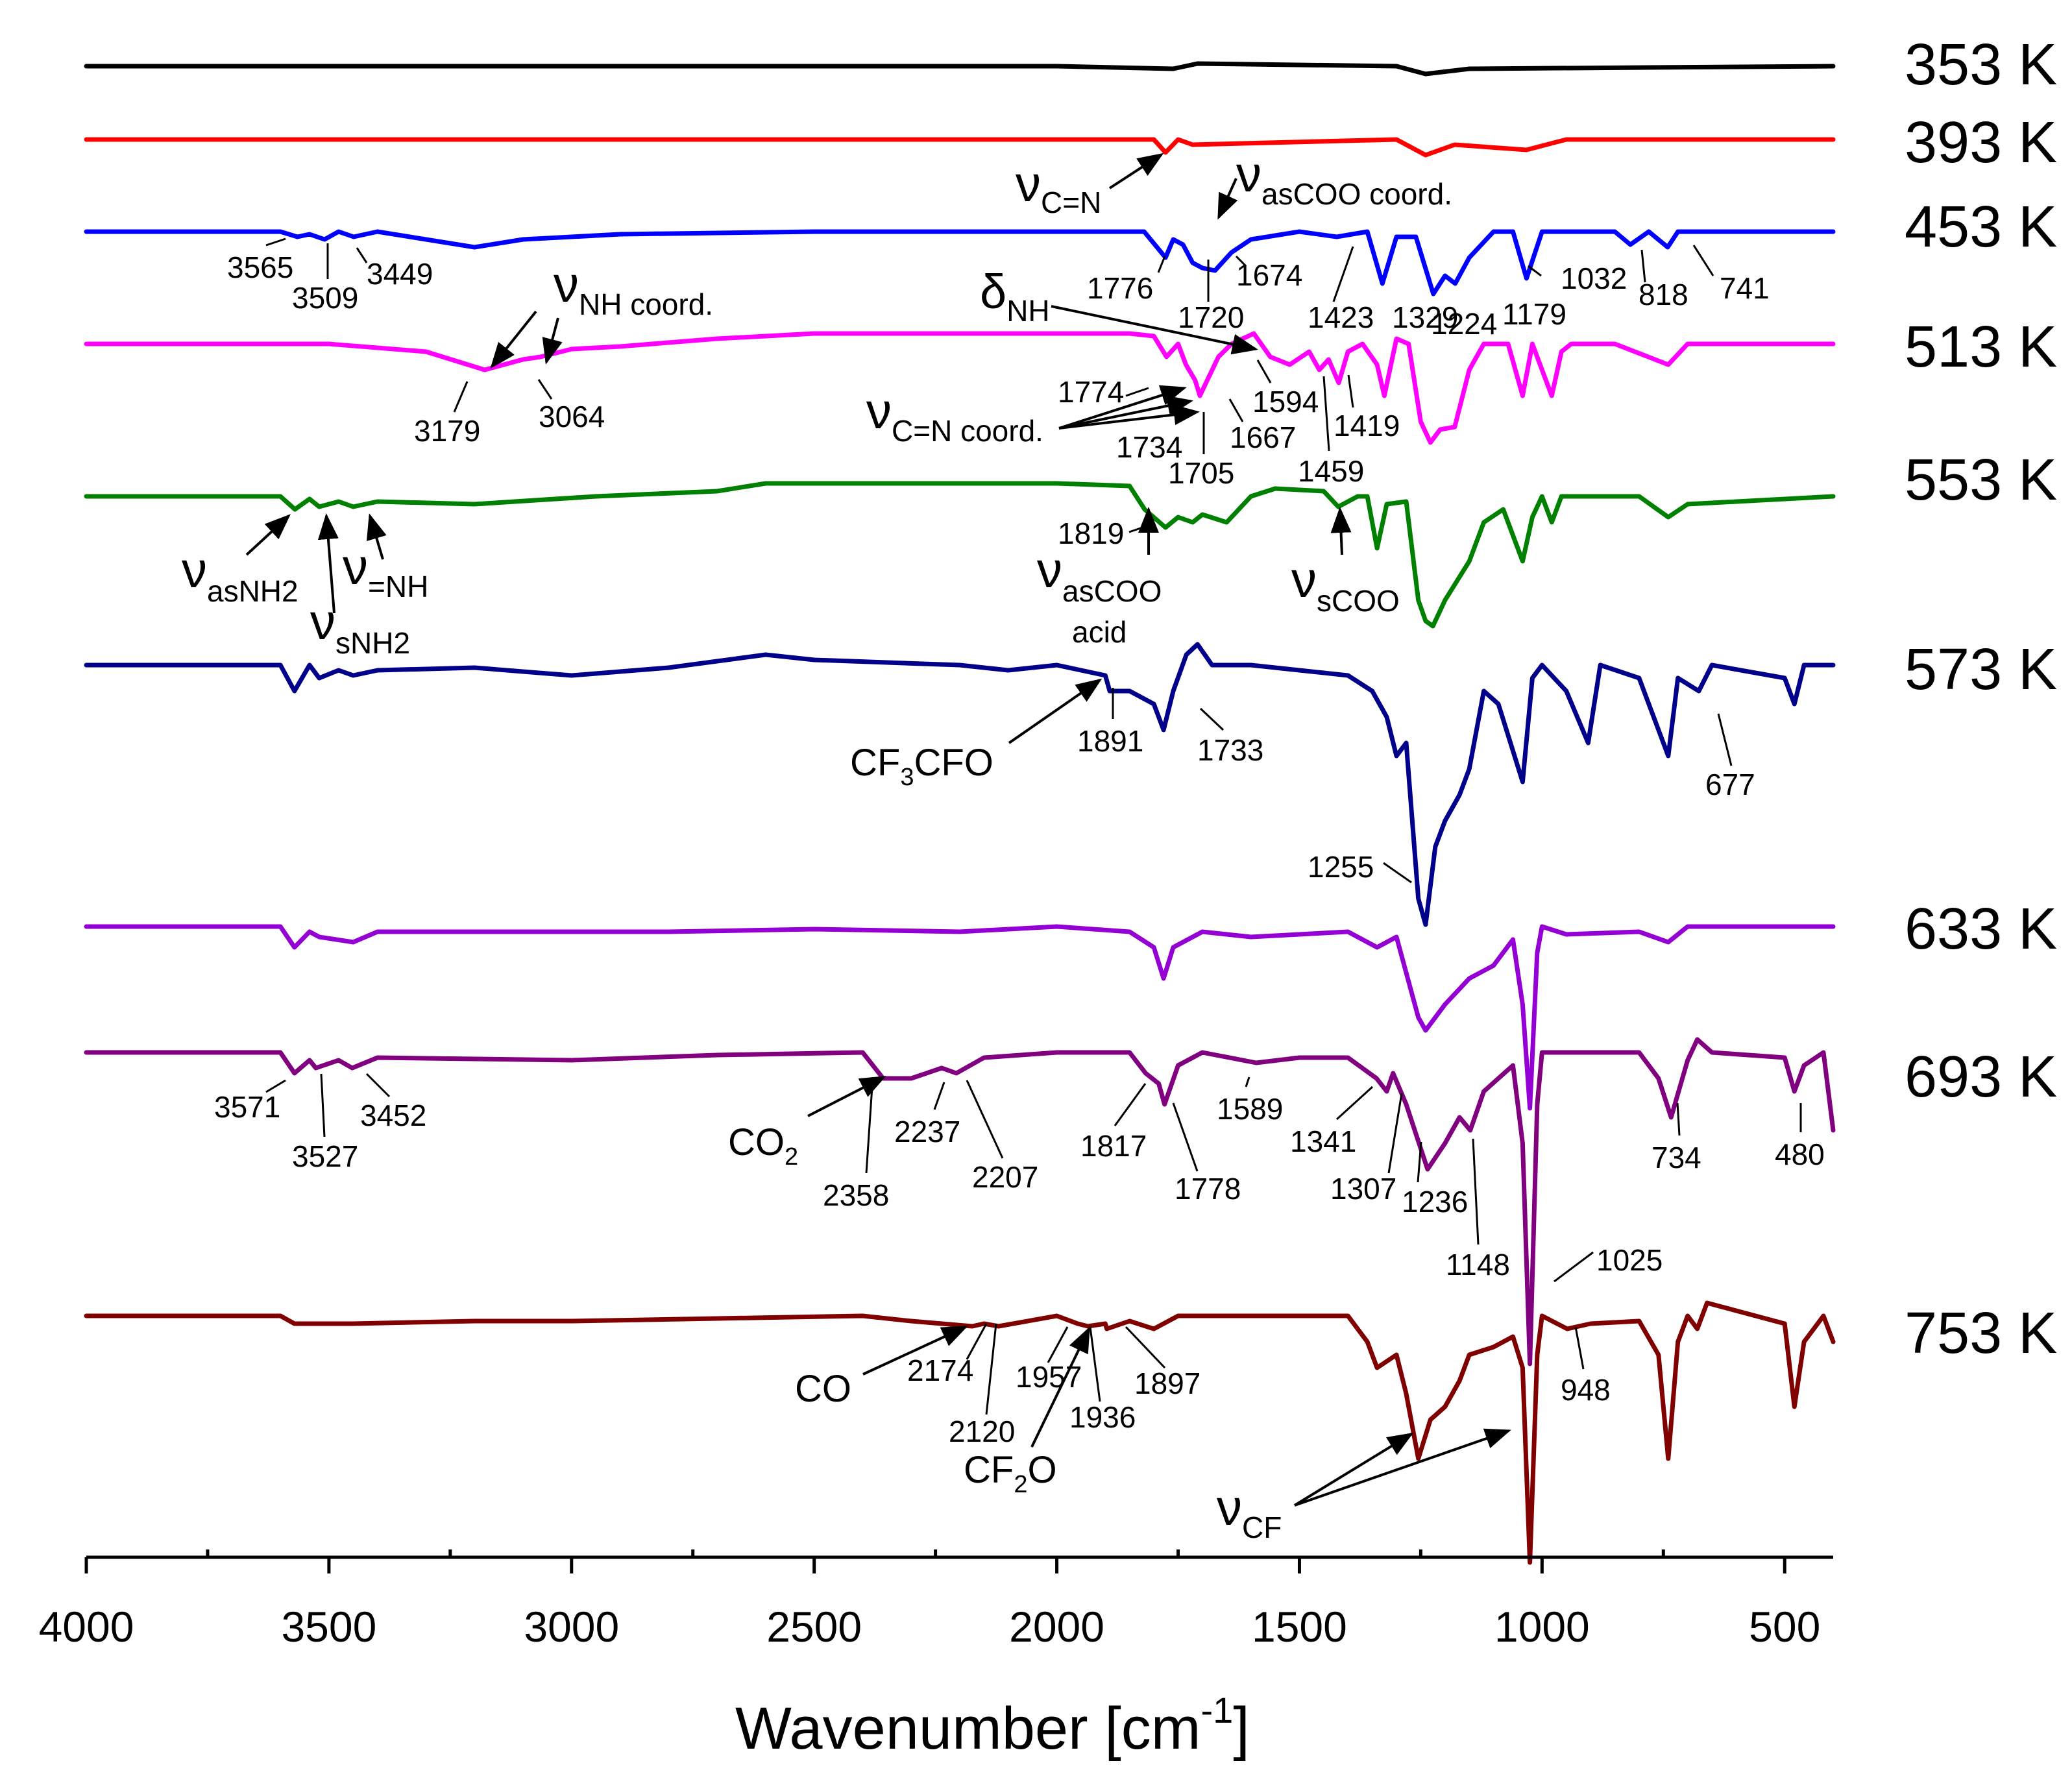  What do you see at coordinates (1745, 288) in the screenshot?
I see `peak-label: 741` at bounding box center [1745, 288].